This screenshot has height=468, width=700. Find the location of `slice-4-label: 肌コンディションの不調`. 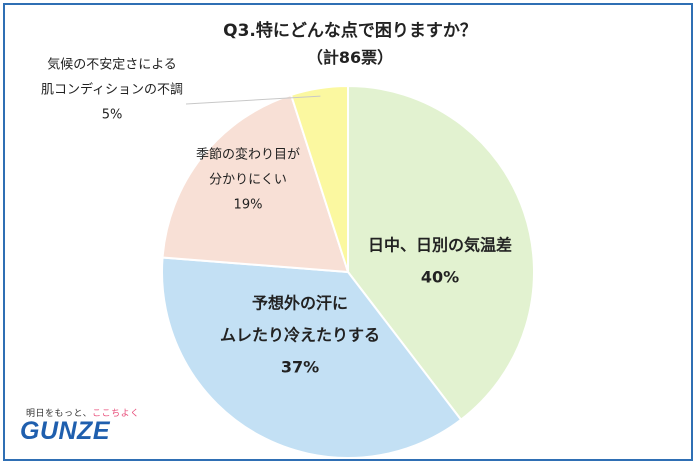

slice-4-label: 肌コンディションの不調 is located at coordinates (112, 90).